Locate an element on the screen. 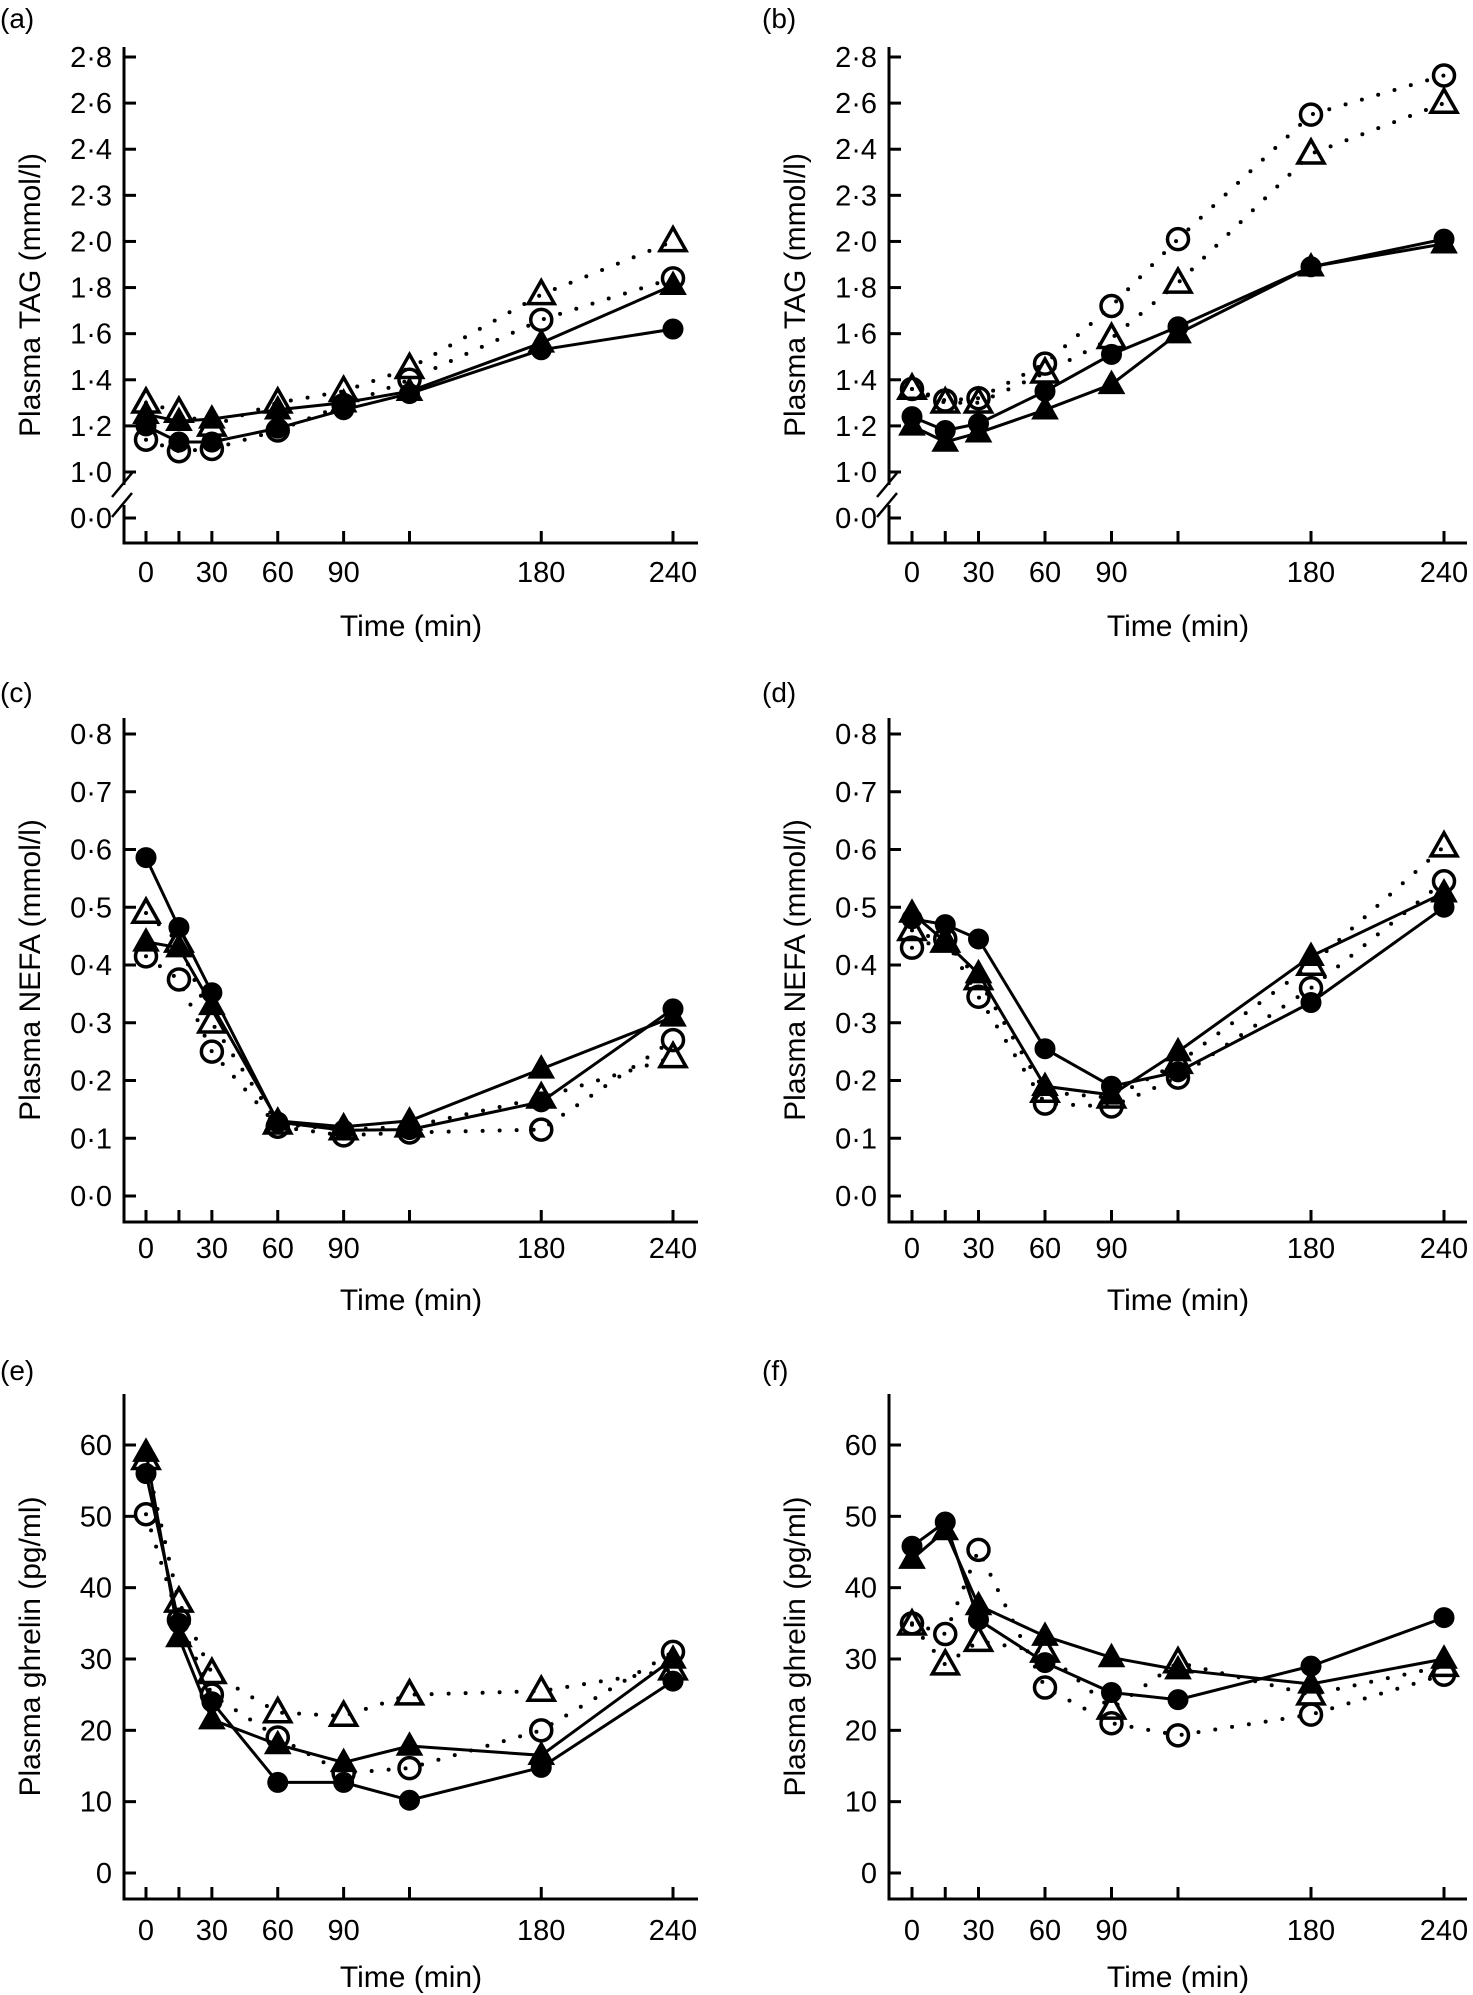 This screenshot has height=1995, width=1473. y-tick-label: 0·1 is located at coordinates (91, 1139).